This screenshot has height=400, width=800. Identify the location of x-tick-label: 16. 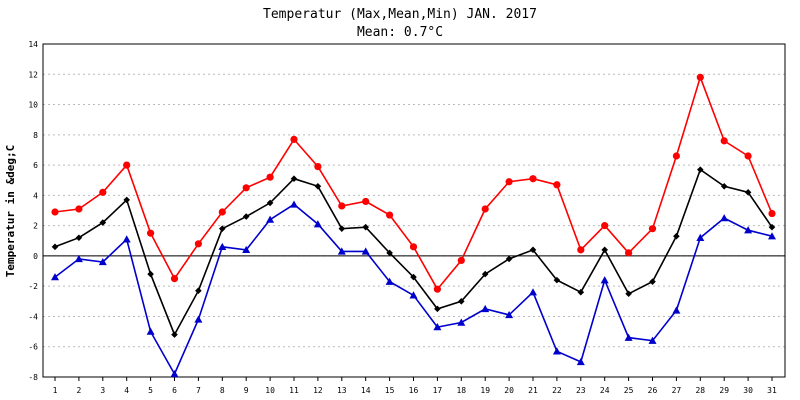
(414, 390).